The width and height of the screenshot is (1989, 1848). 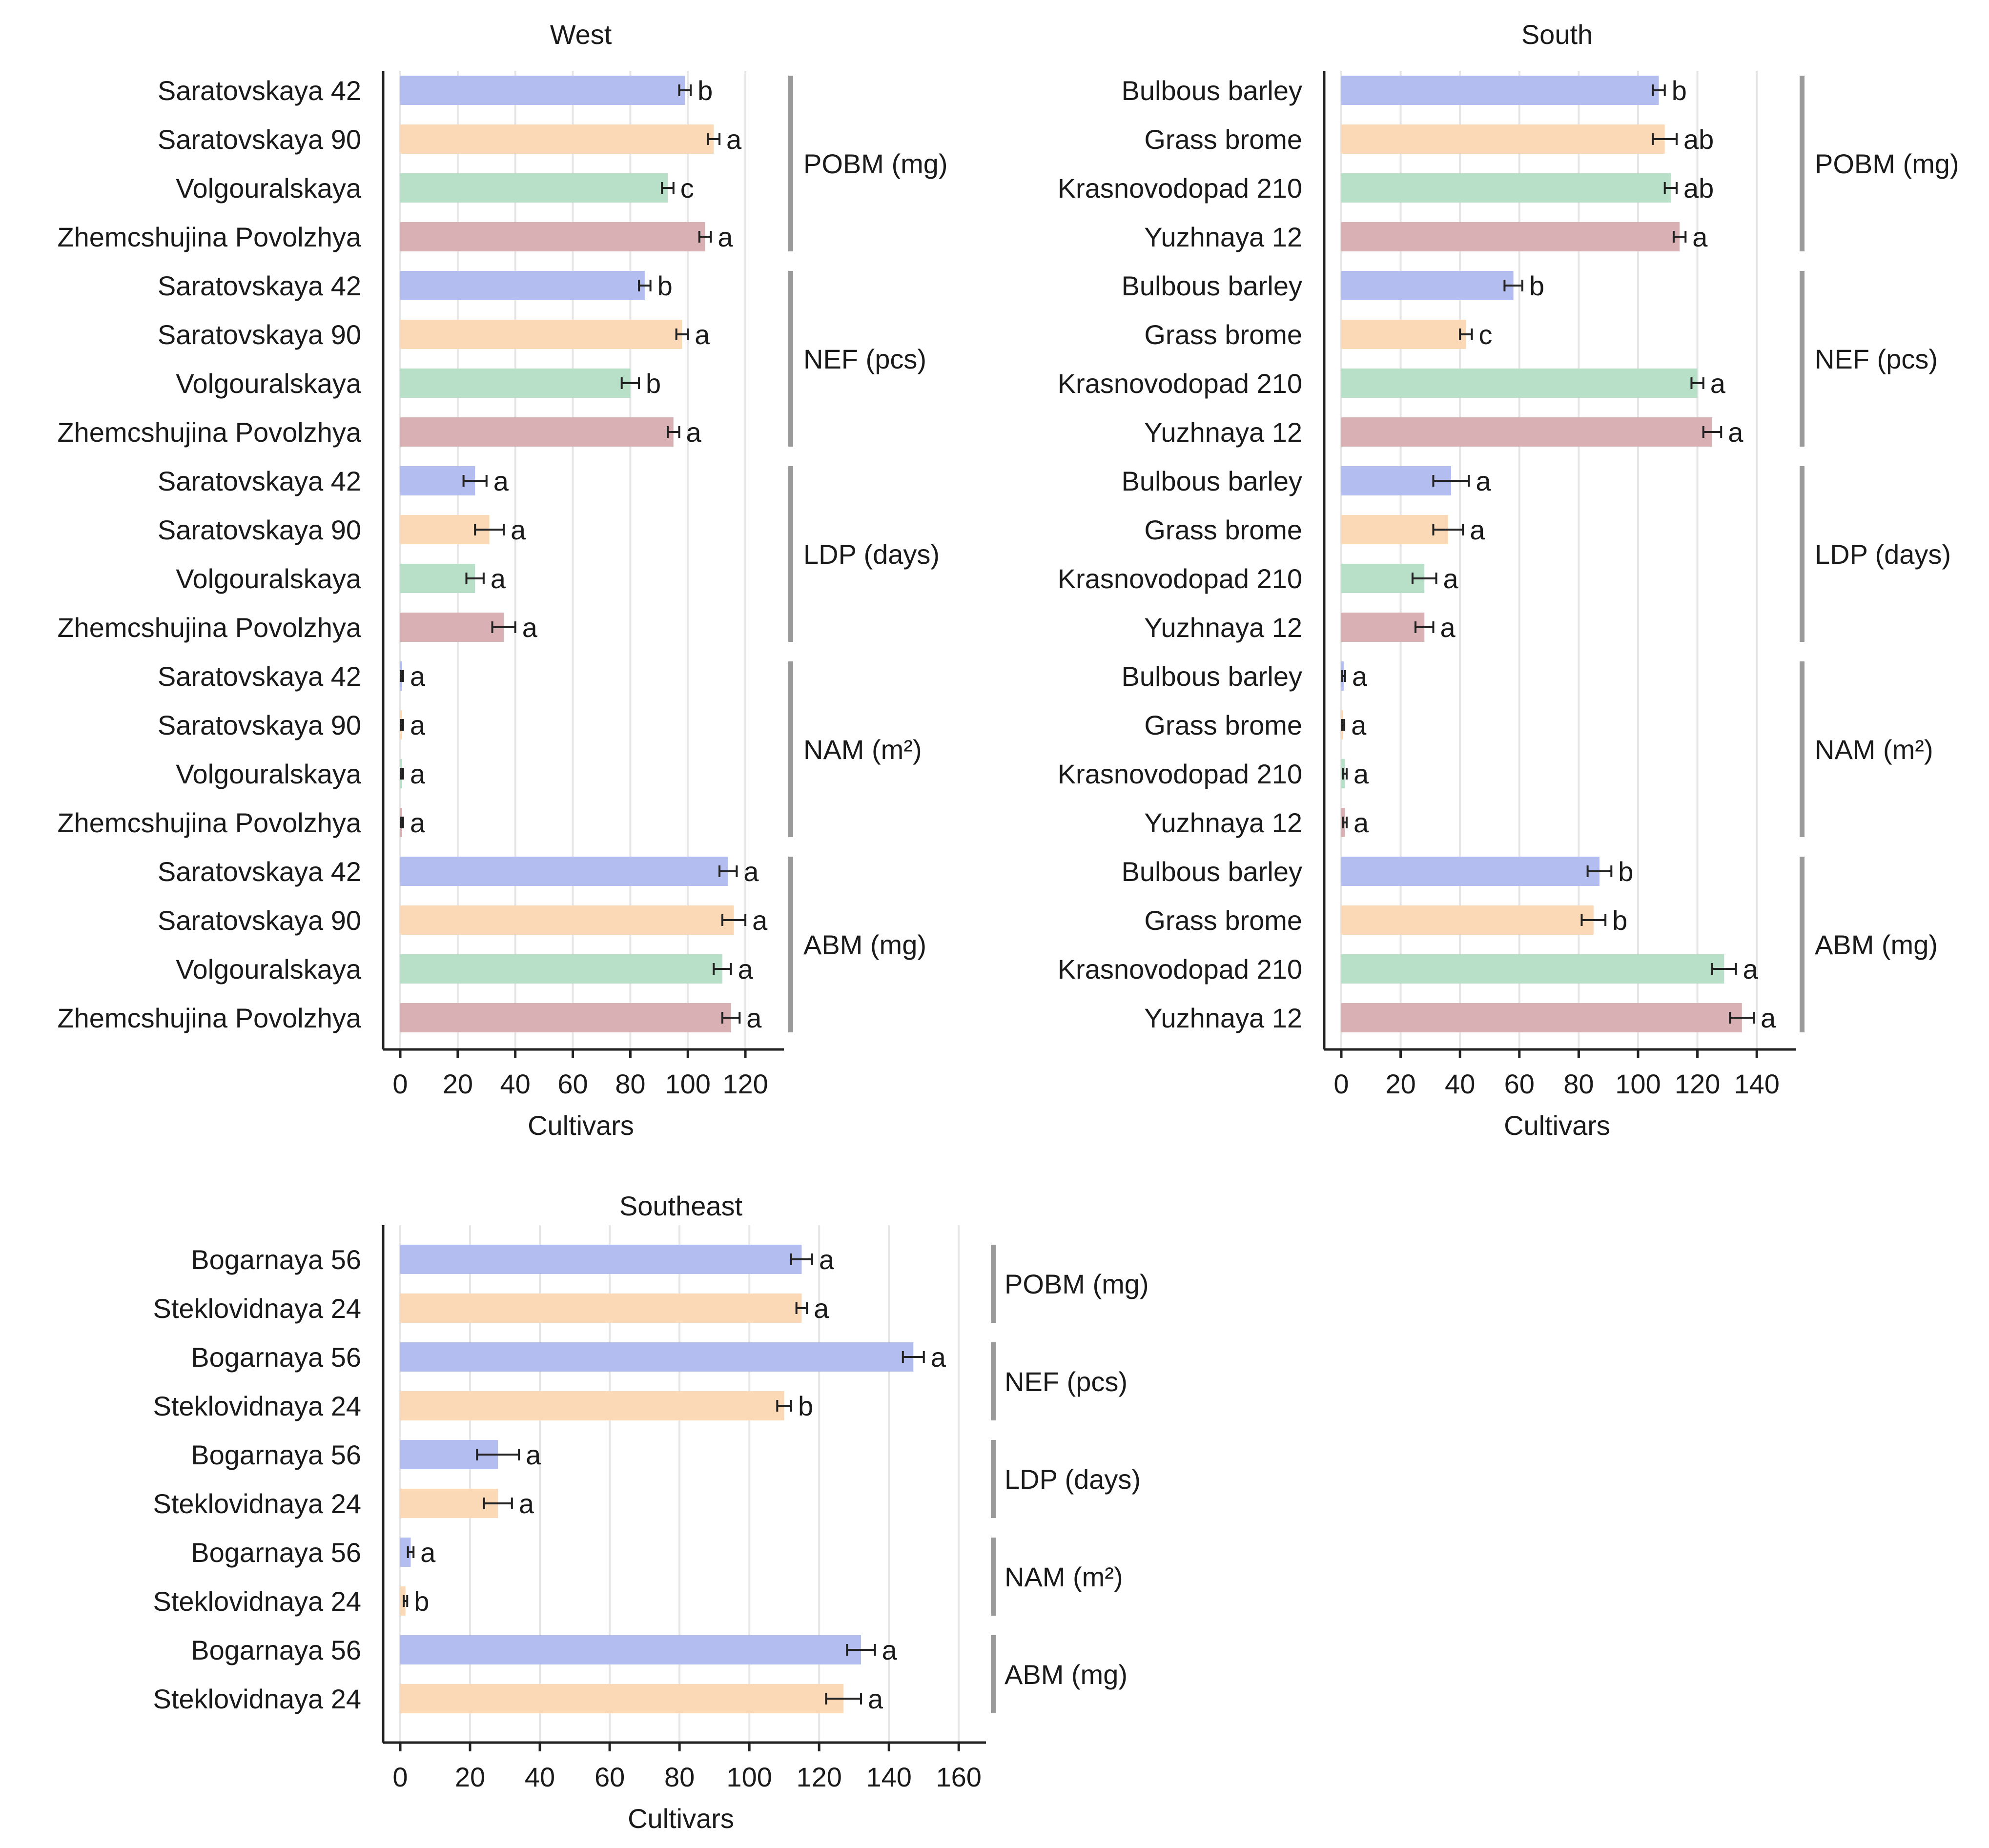 What do you see at coordinates (1557, 34) in the screenshot?
I see `chart-title: South` at bounding box center [1557, 34].